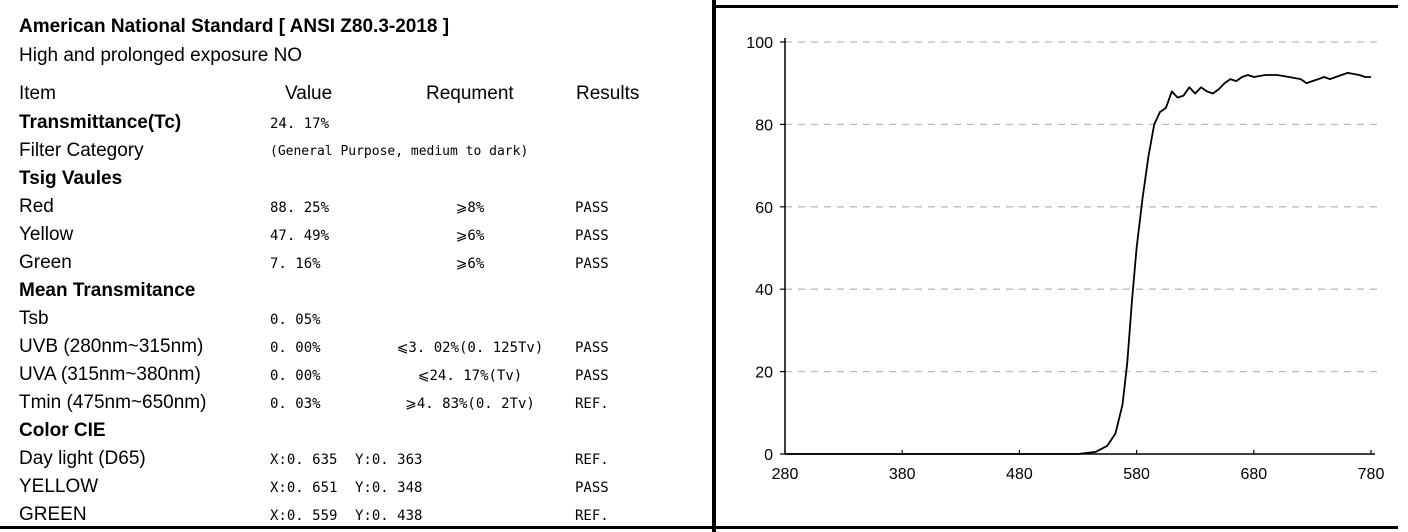 This screenshot has height=532, width=1408. What do you see at coordinates (309, 93) in the screenshot?
I see `header-value: Value` at bounding box center [309, 93].